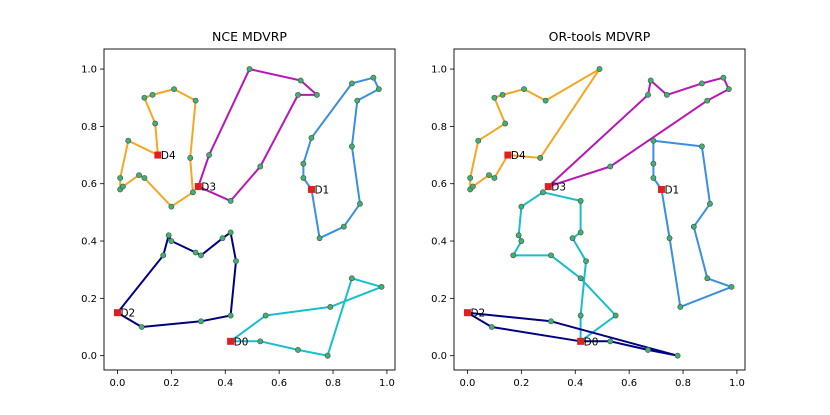  I want to click on depot-marker-d2, so click(117, 313).